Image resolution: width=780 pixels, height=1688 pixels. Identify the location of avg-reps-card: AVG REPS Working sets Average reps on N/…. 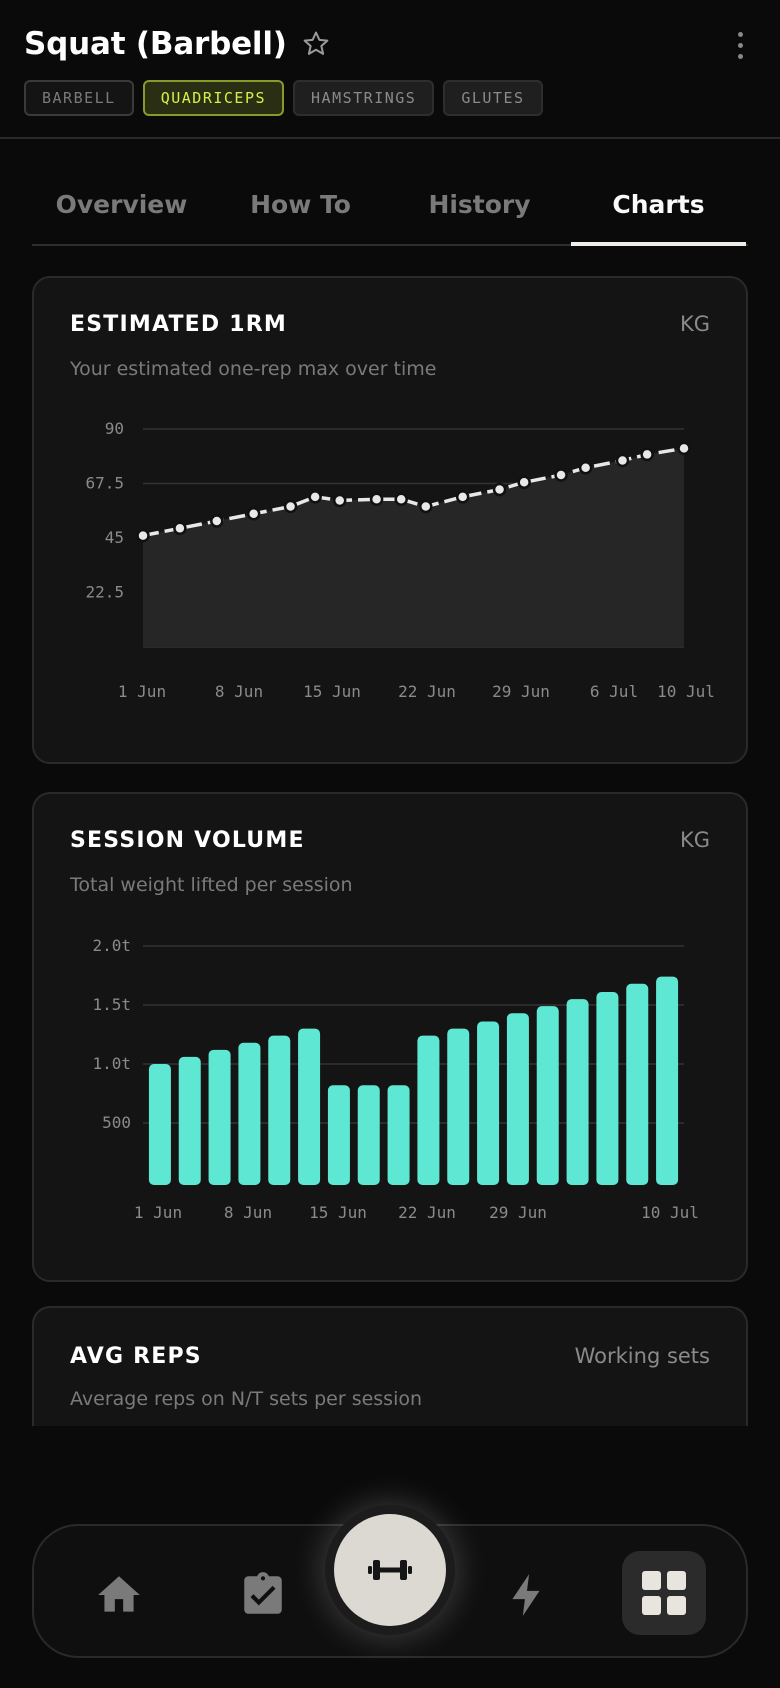
(390, 1366).